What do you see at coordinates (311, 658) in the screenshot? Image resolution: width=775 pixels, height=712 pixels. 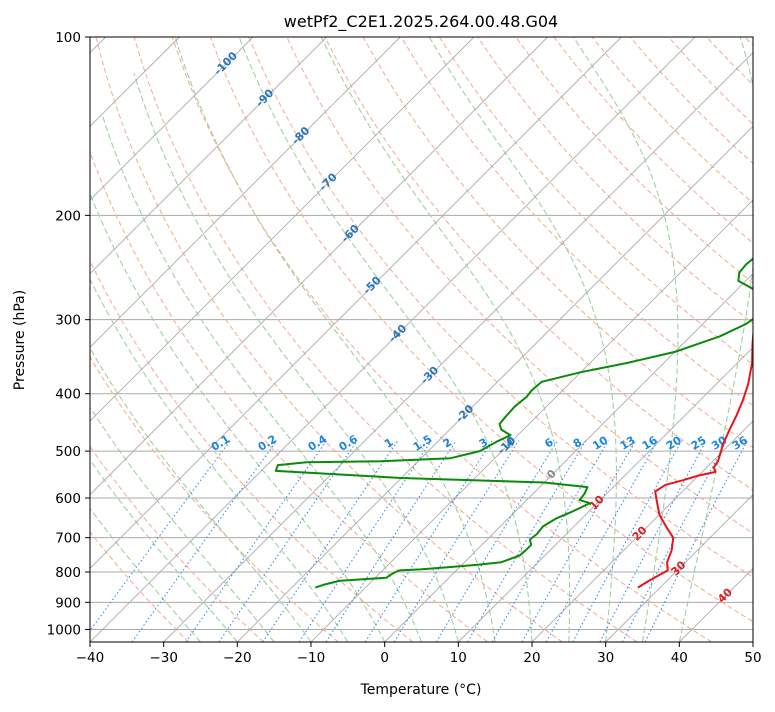 I see `x-tick-label: −10` at bounding box center [311, 658].